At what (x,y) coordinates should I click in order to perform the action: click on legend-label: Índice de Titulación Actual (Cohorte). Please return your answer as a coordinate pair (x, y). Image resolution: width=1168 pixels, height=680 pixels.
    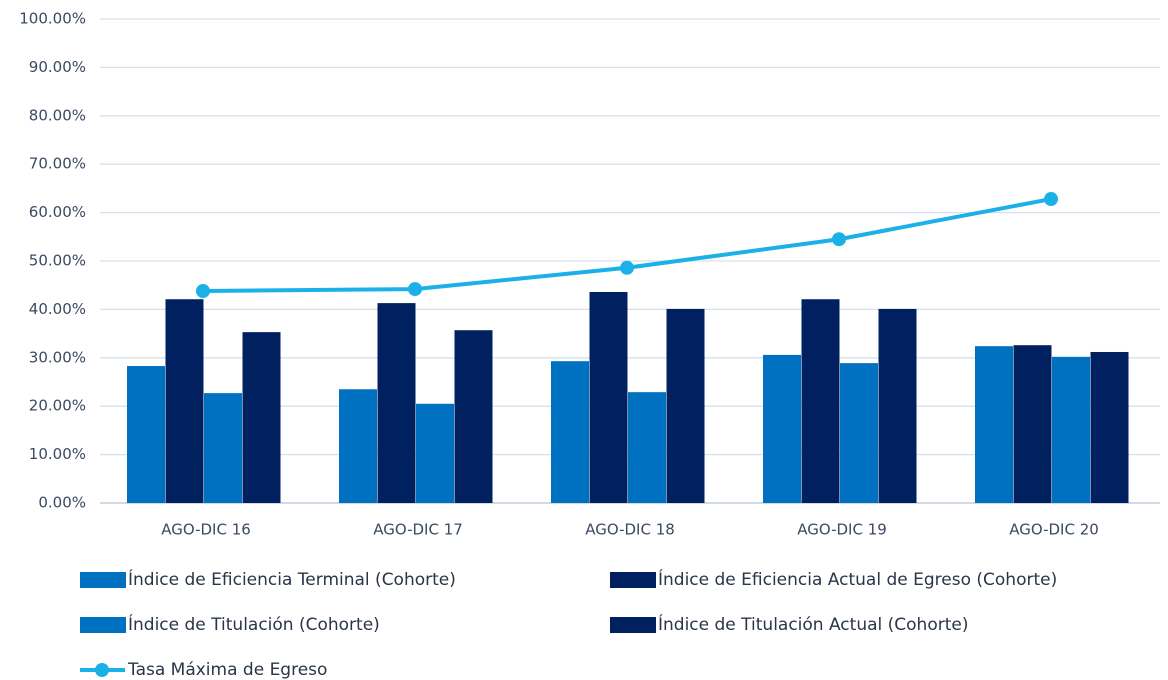
    Looking at the image, I should click on (813, 624).